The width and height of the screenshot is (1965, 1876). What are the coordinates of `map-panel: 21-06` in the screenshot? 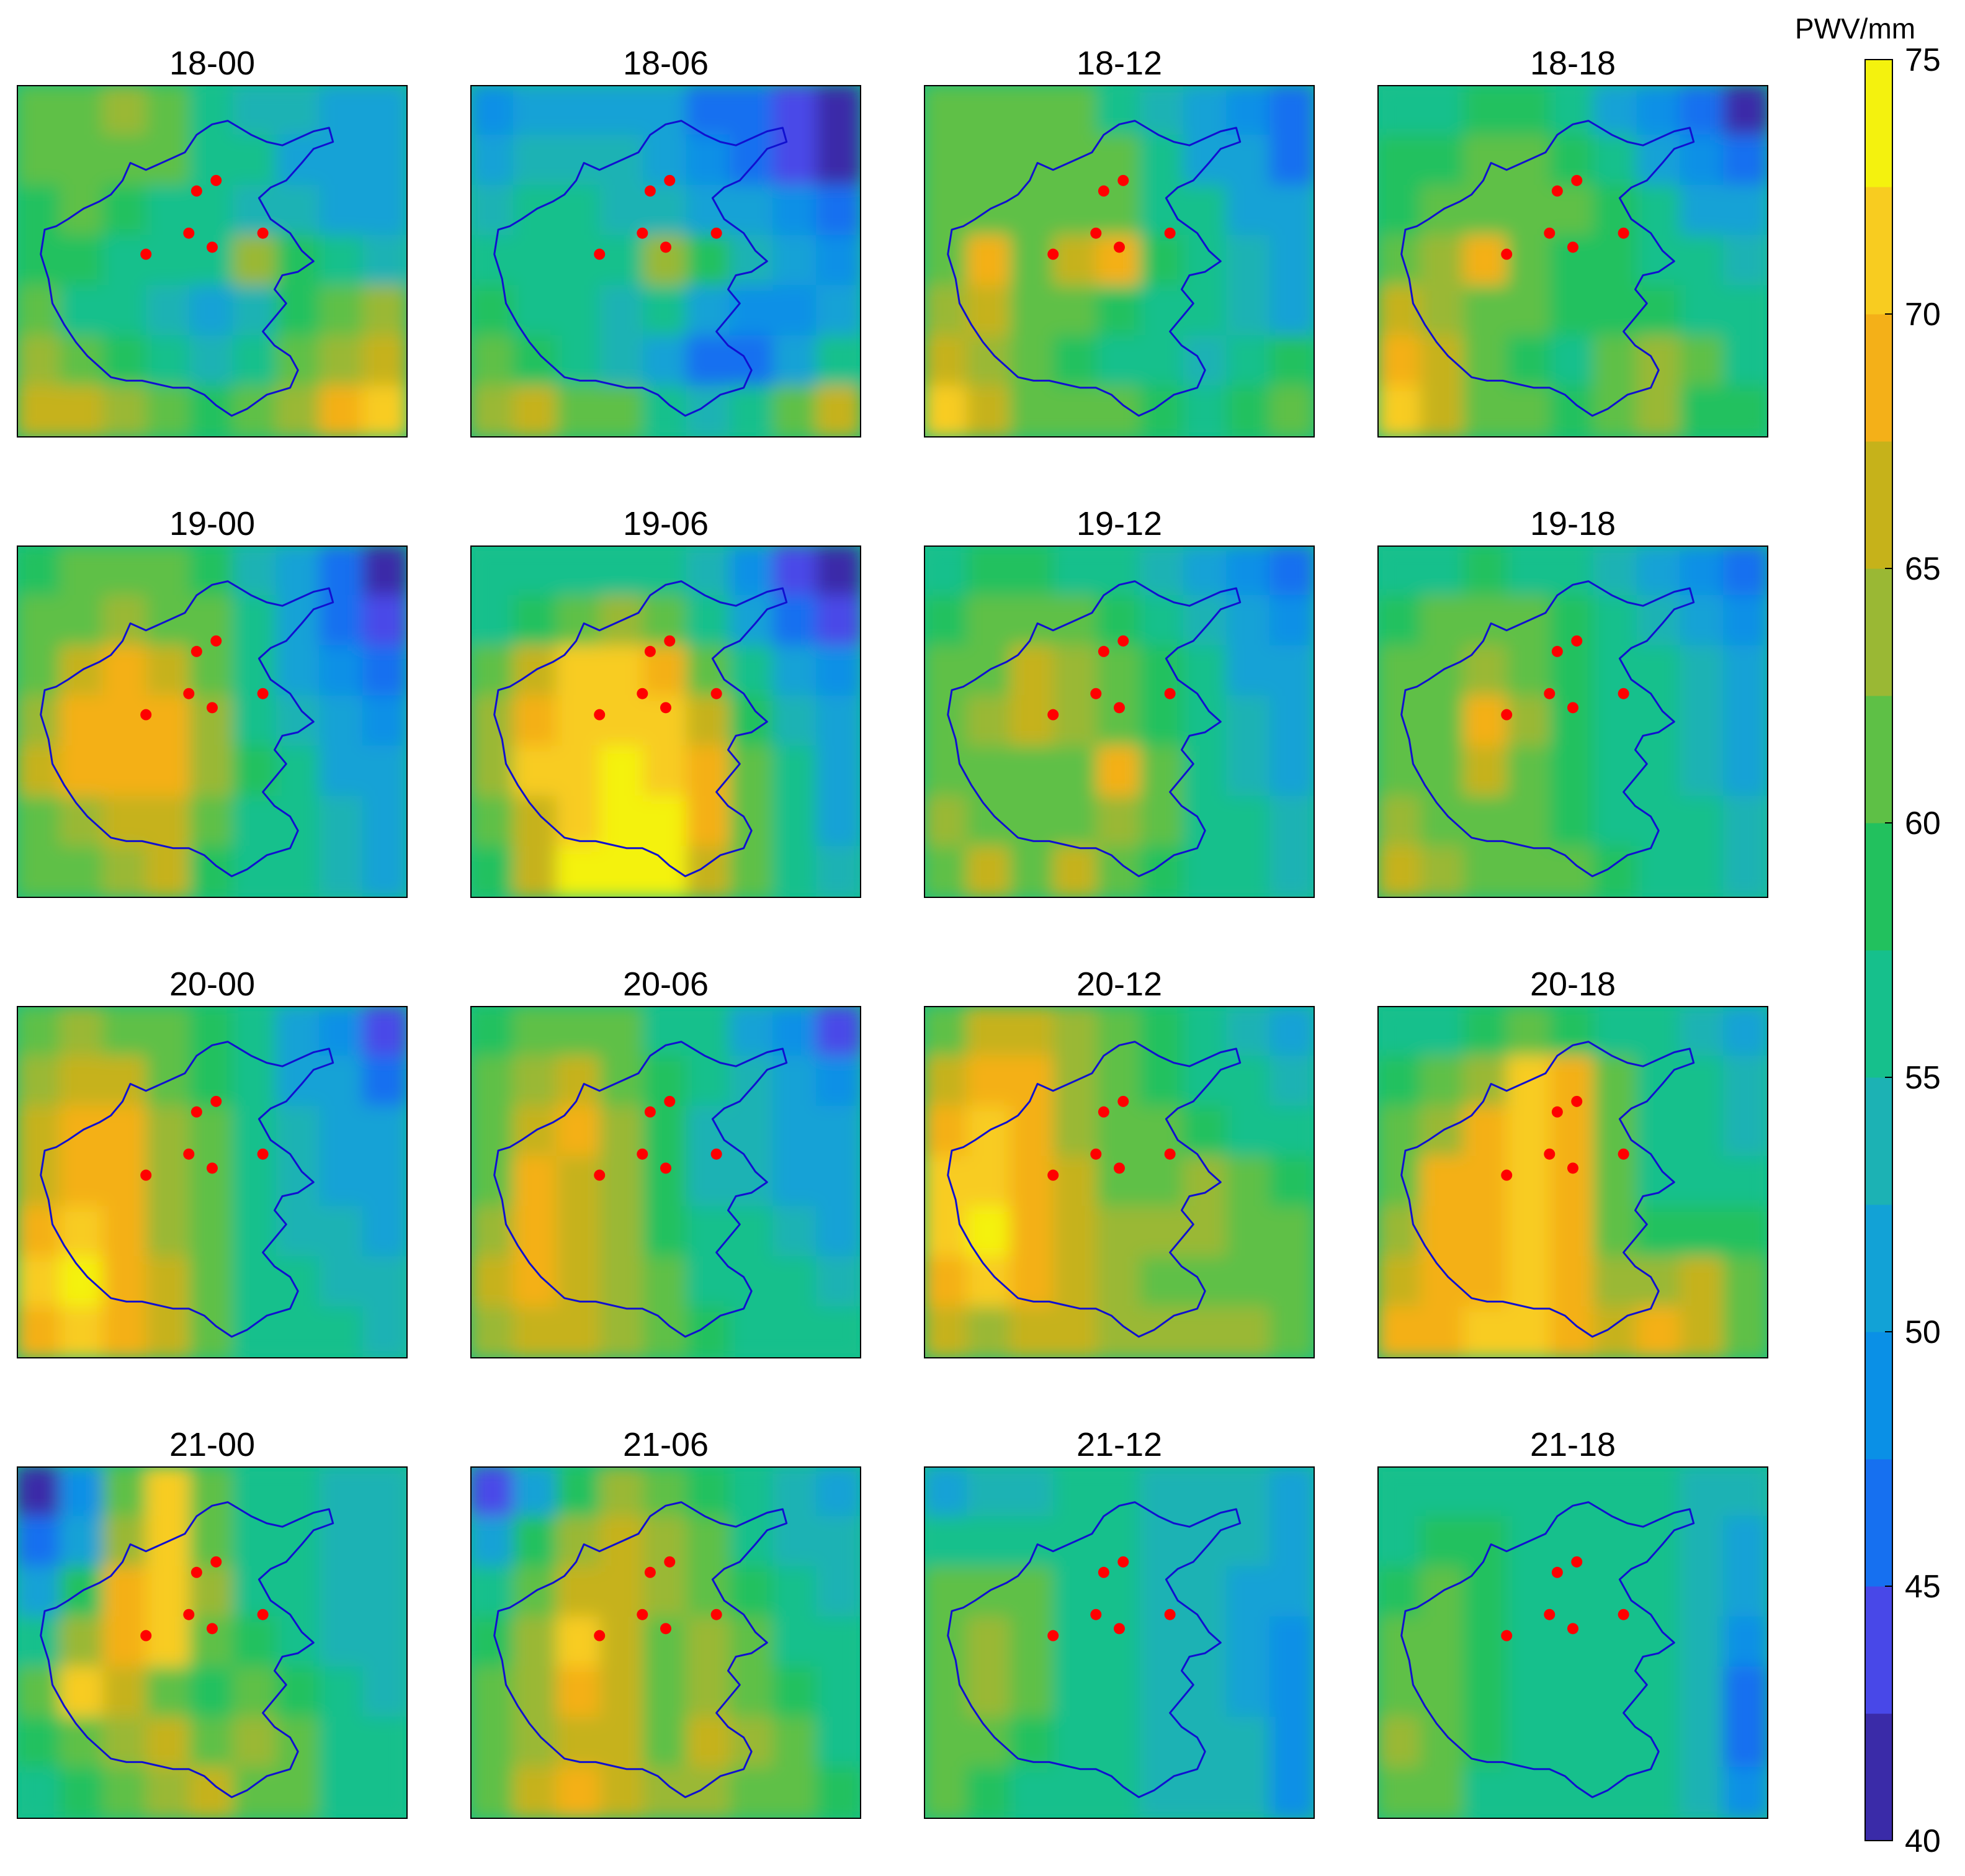 It's located at (665, 1622).